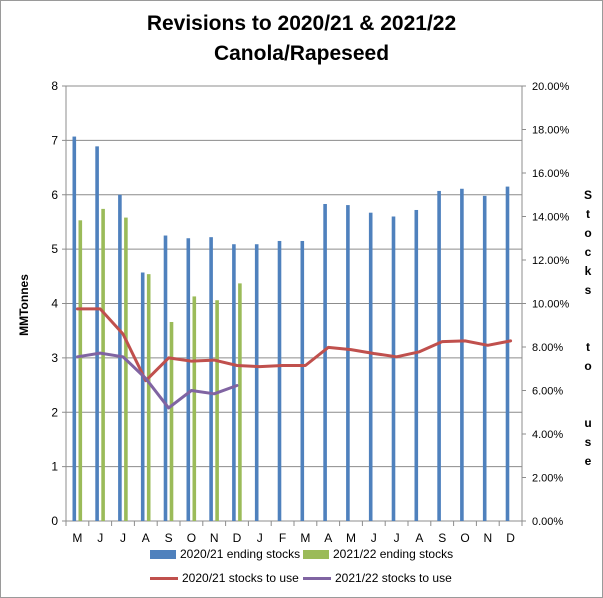 This screenshot has height=598, width=603. I want to click on x-tick-label: F, so click(282, 538).